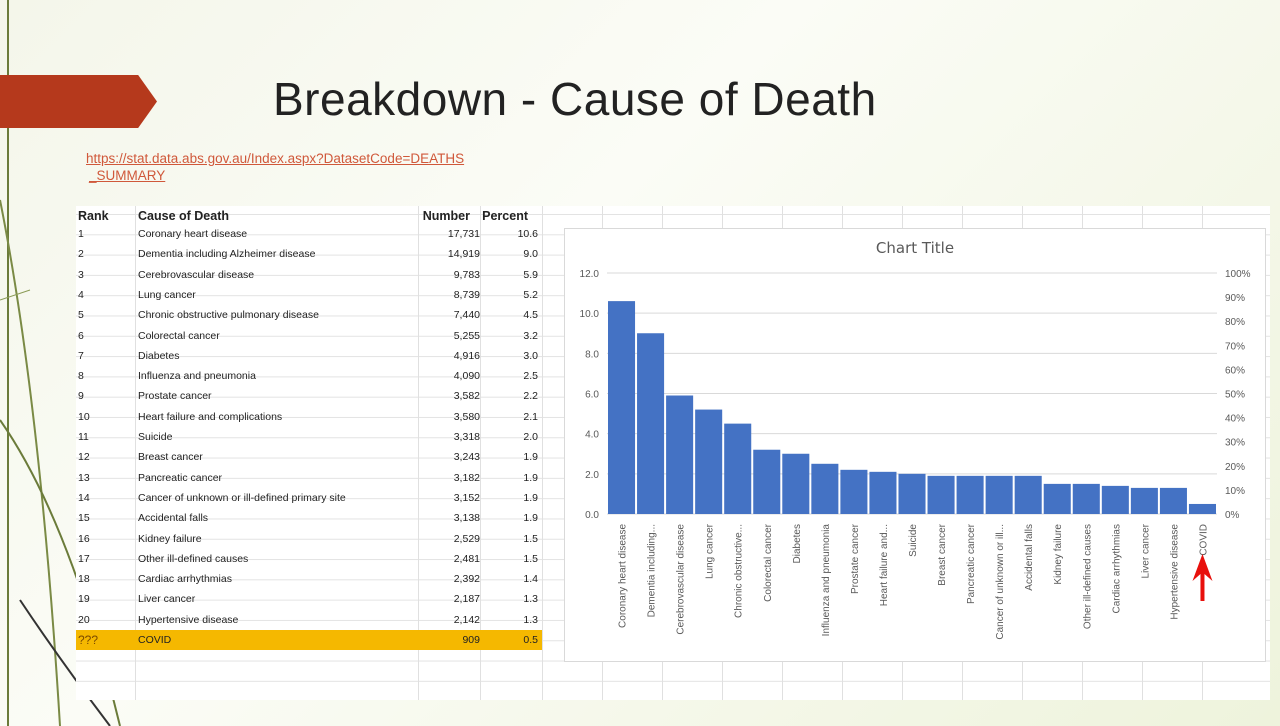 The width and height of the screenshot is (1280, 726). I want to click on table-row: 6 Colorectal cancer 5,255 3.2, so click(309, 336).